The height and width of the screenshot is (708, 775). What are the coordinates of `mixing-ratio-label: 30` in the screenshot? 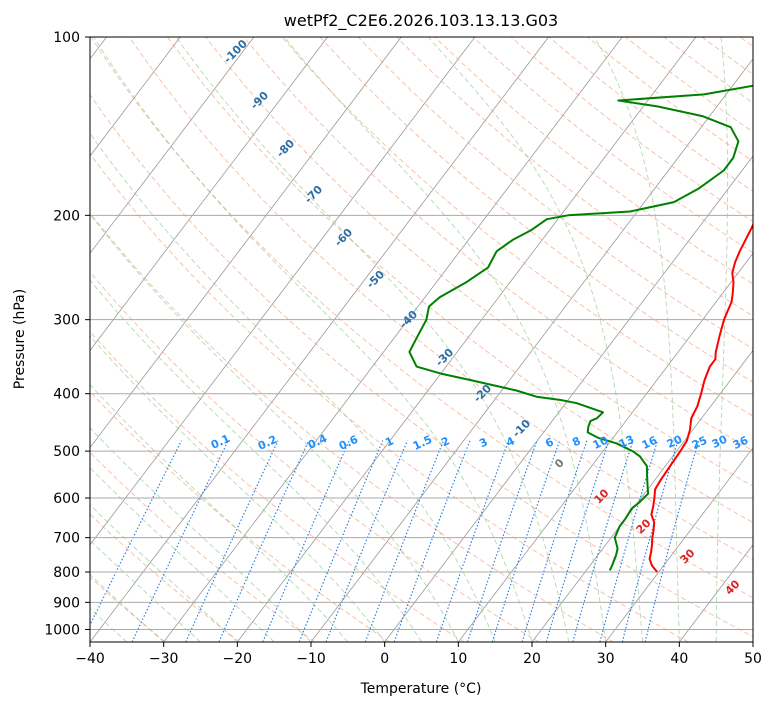 It's located at (720, 442).